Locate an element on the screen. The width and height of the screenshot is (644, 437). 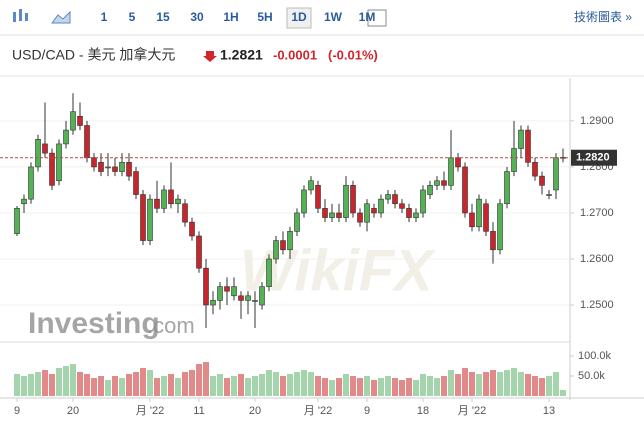
last-price-tag is located at coordinates (594, 157).